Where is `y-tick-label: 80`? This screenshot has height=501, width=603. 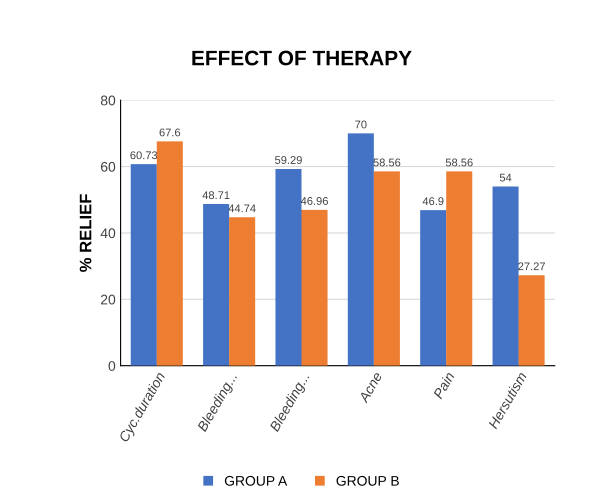
y-tick-label: 80 is located at coordinates (108, 101).